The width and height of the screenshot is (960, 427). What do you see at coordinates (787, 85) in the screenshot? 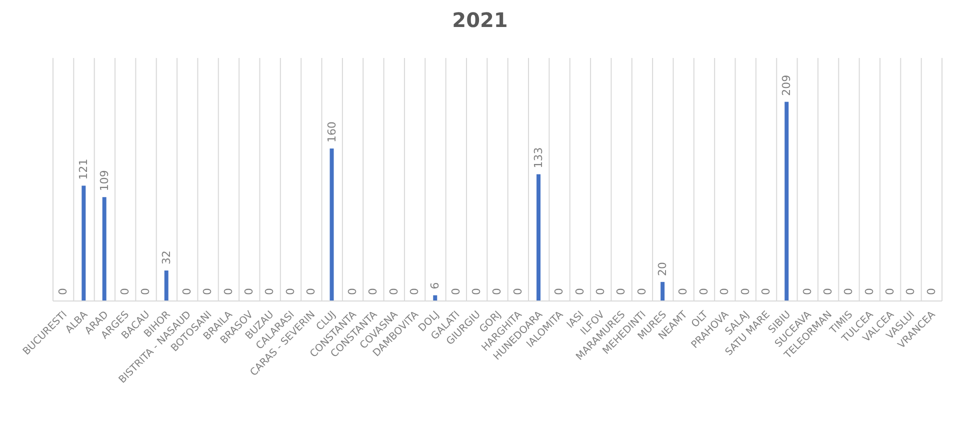
I see `data-label: 209` at bounding box center [787, 85].